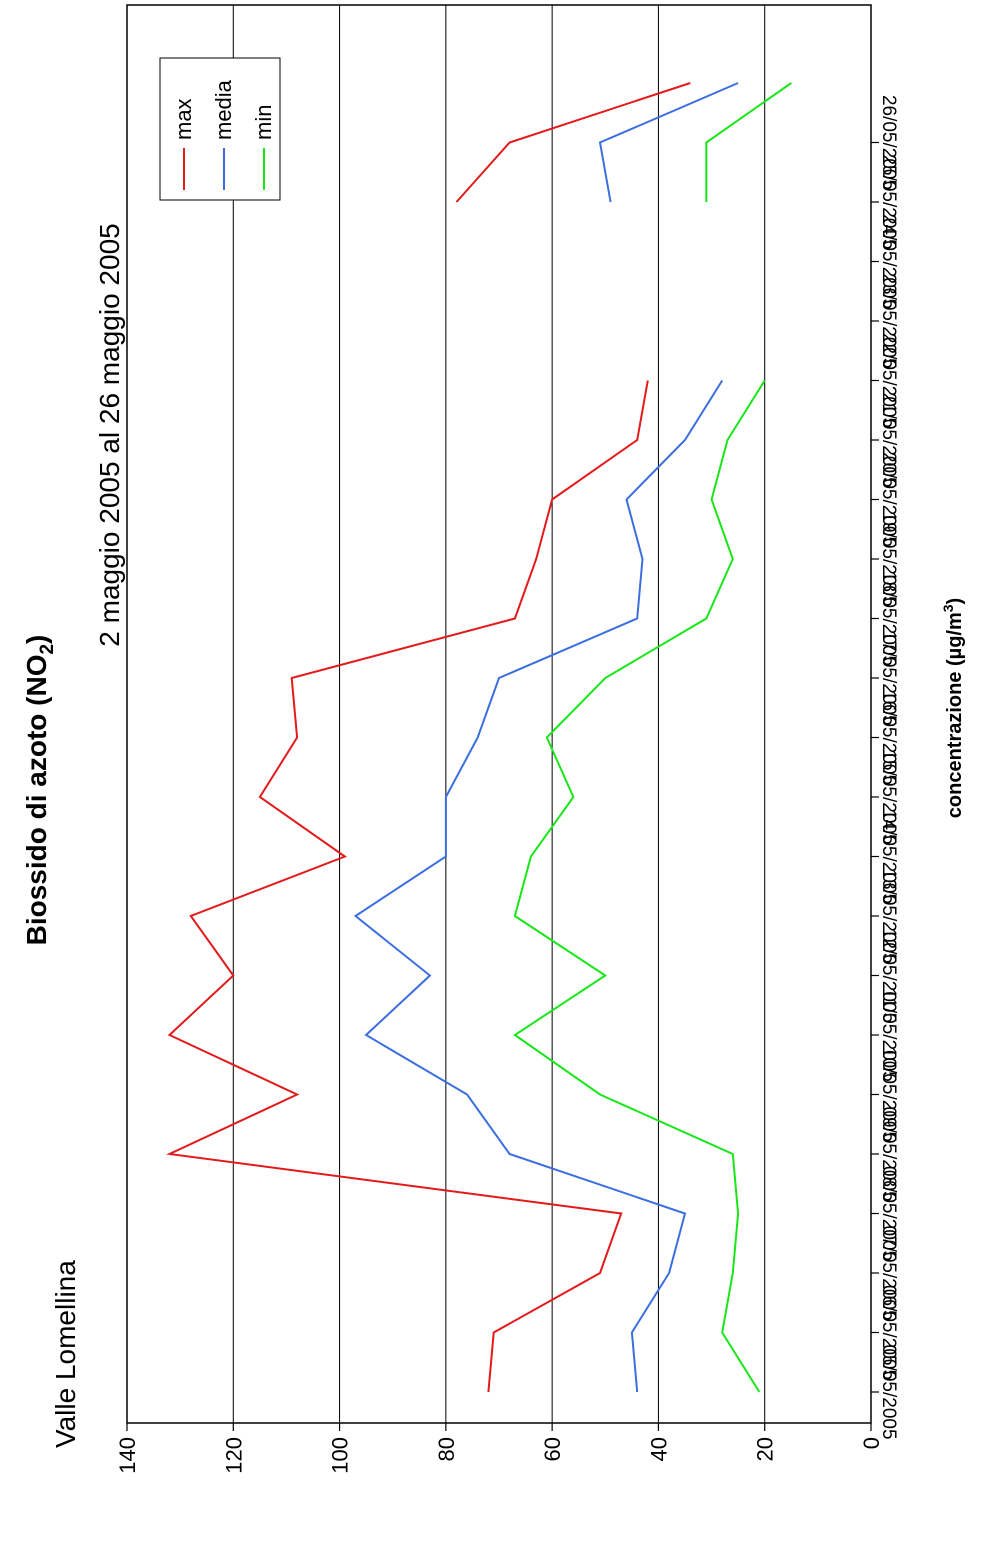 Image resolution: width=1008 pixels, height=1544 pixels. Describe the element at coordinates (888, 558) in the screenshot. I see `x-tick-label: 19/05/2005` at that location.